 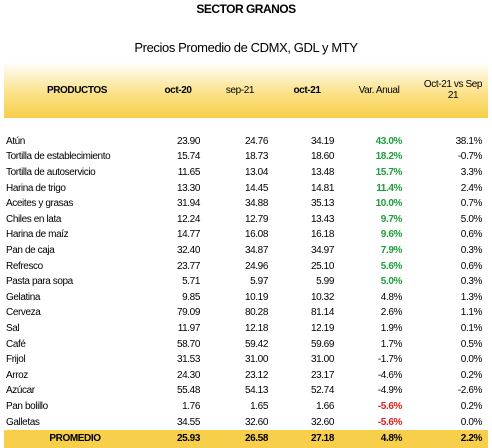 What do you see at coordinates (188, 422) in the screenshot?
I see `table-cell: 34.55` at bounding box center [188, 422].